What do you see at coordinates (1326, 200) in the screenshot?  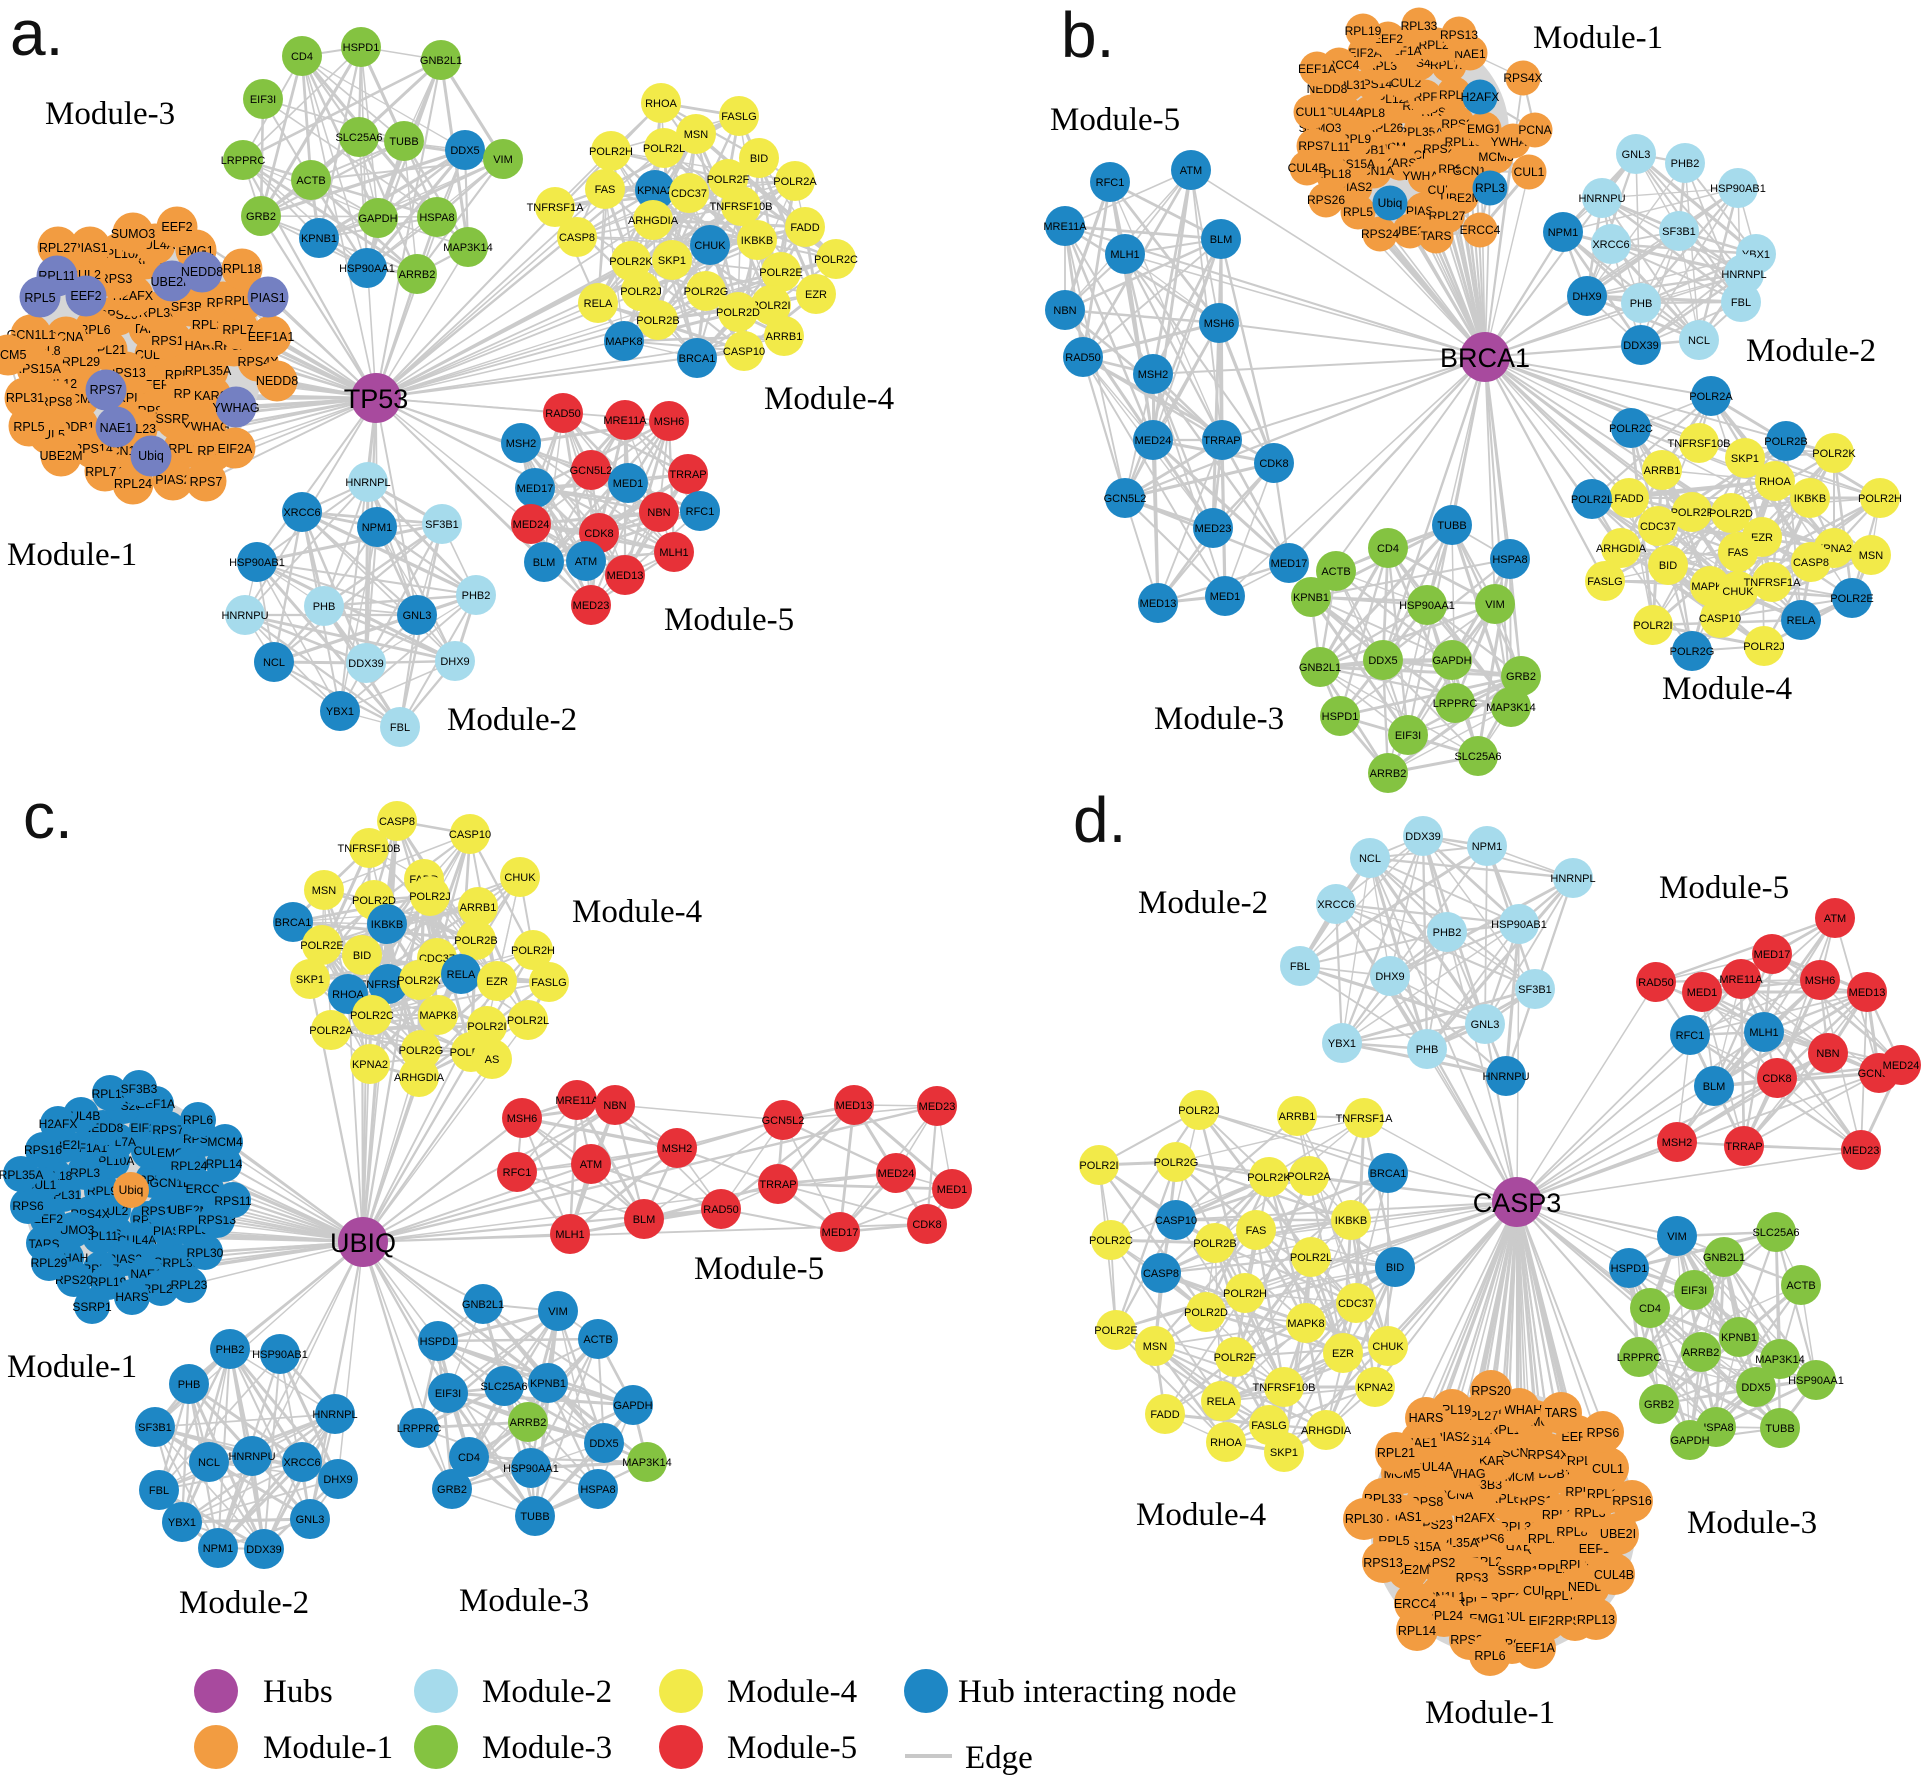 I see `svg-text: RPS26` at bounding box center [1326, 200].